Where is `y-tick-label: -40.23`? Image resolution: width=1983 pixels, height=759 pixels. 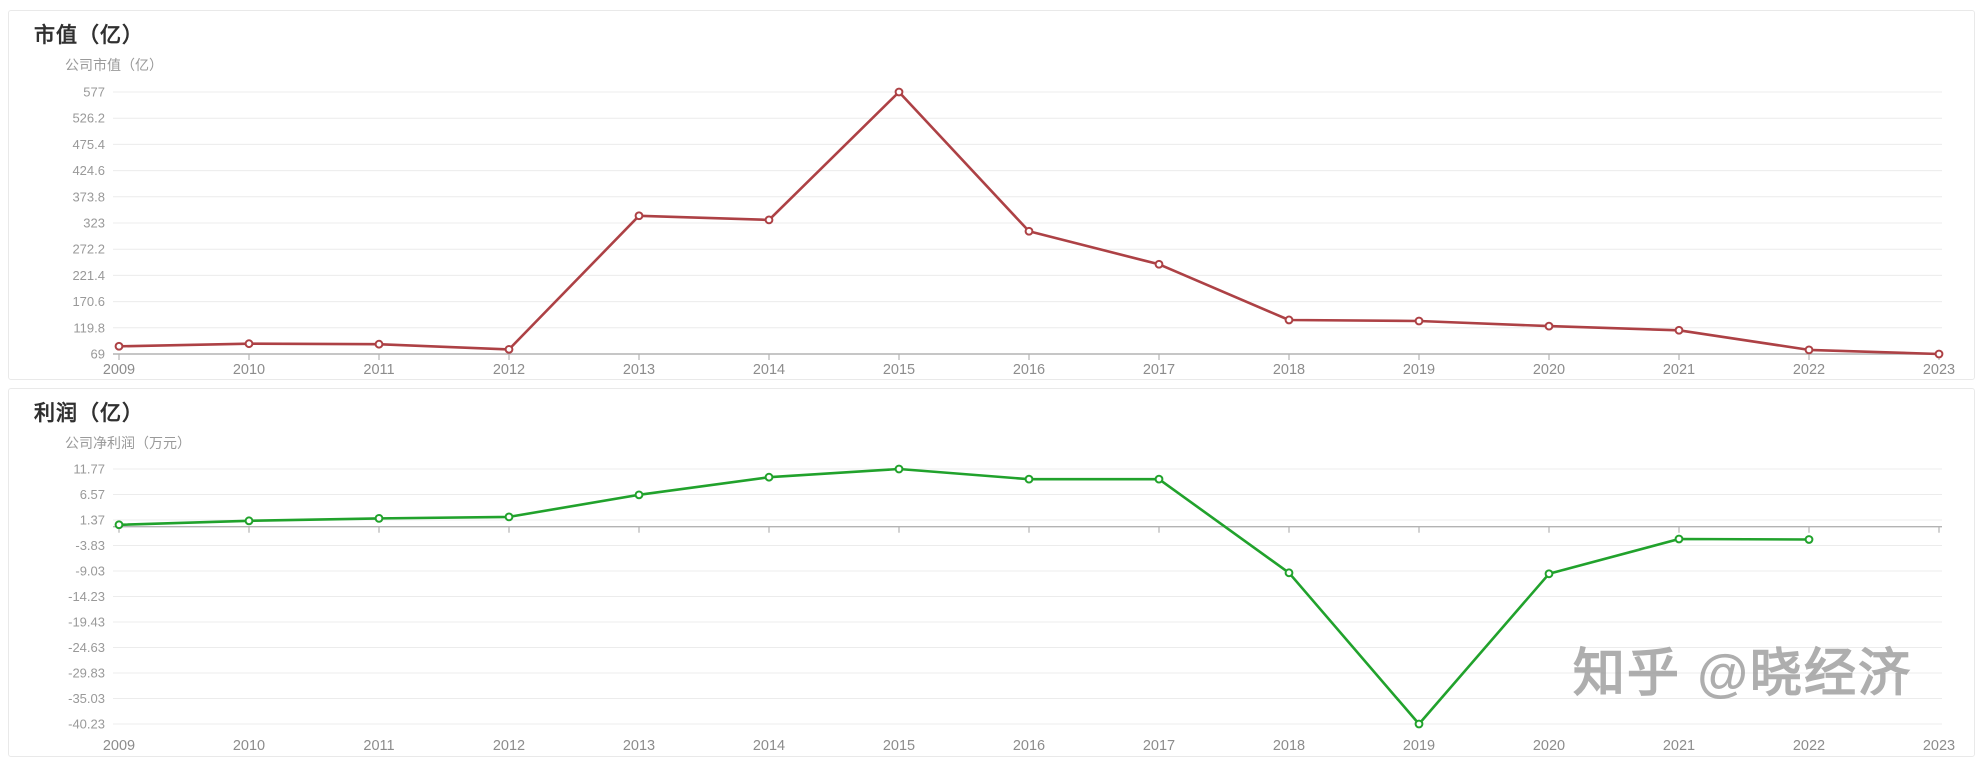
y-tick-label: -40.23 is located at coordinates (86, 724).